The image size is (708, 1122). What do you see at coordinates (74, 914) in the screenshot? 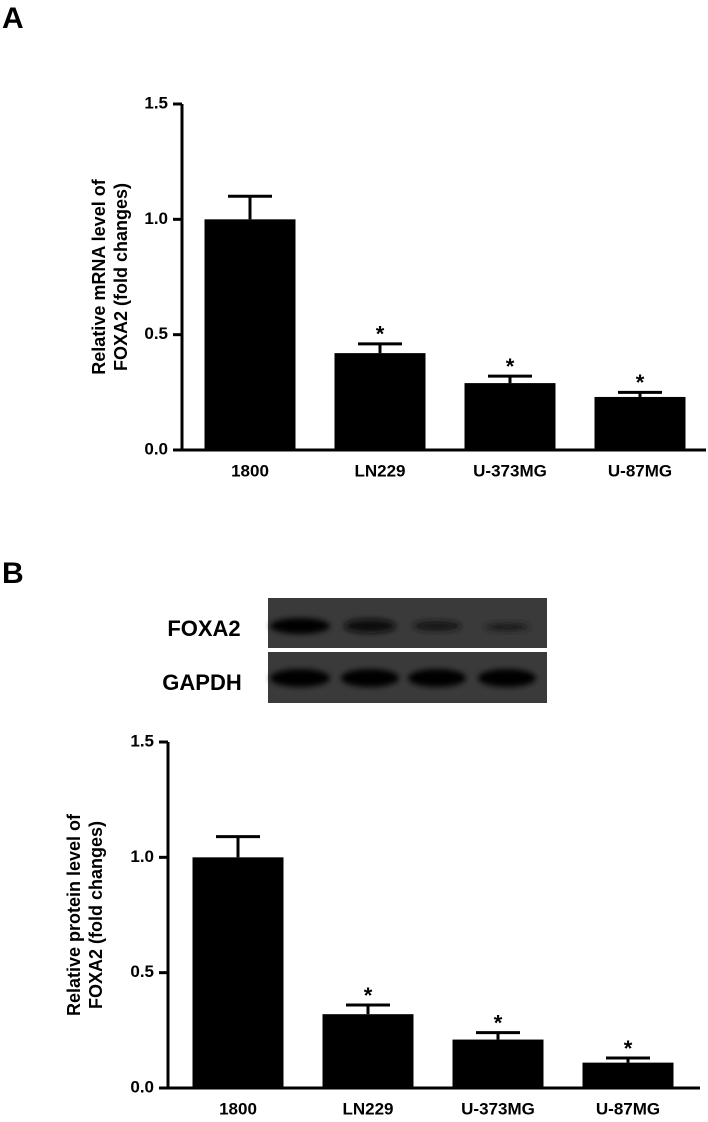
I see `y-axis-label: Relative protein level of` at bounding box center [74, 914].